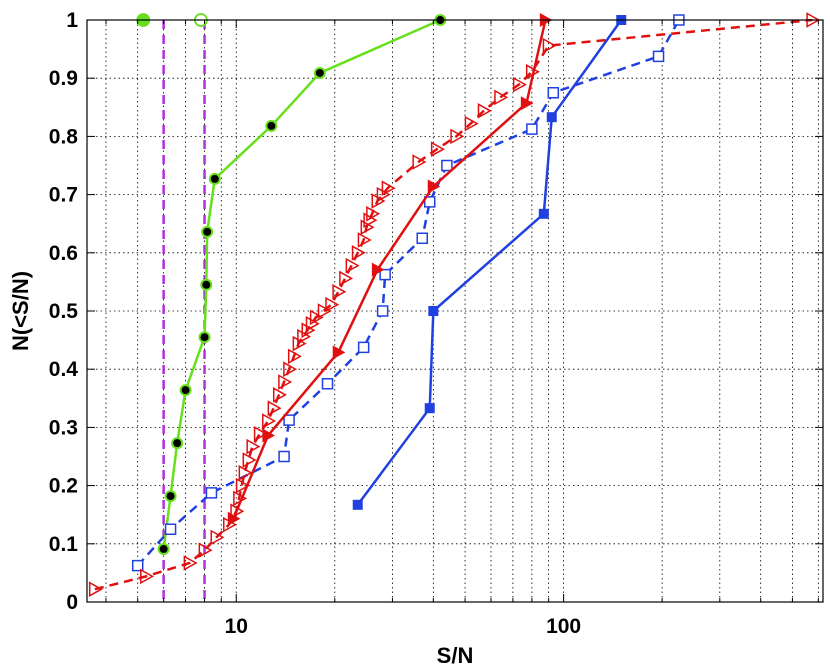 Image resolution: width=830 pixels, height=671 pixels. What do you see at coordinates (63, 253) in the screenshot?
I see `y-tick-label: 0.6` at bounding box center [63, 253].